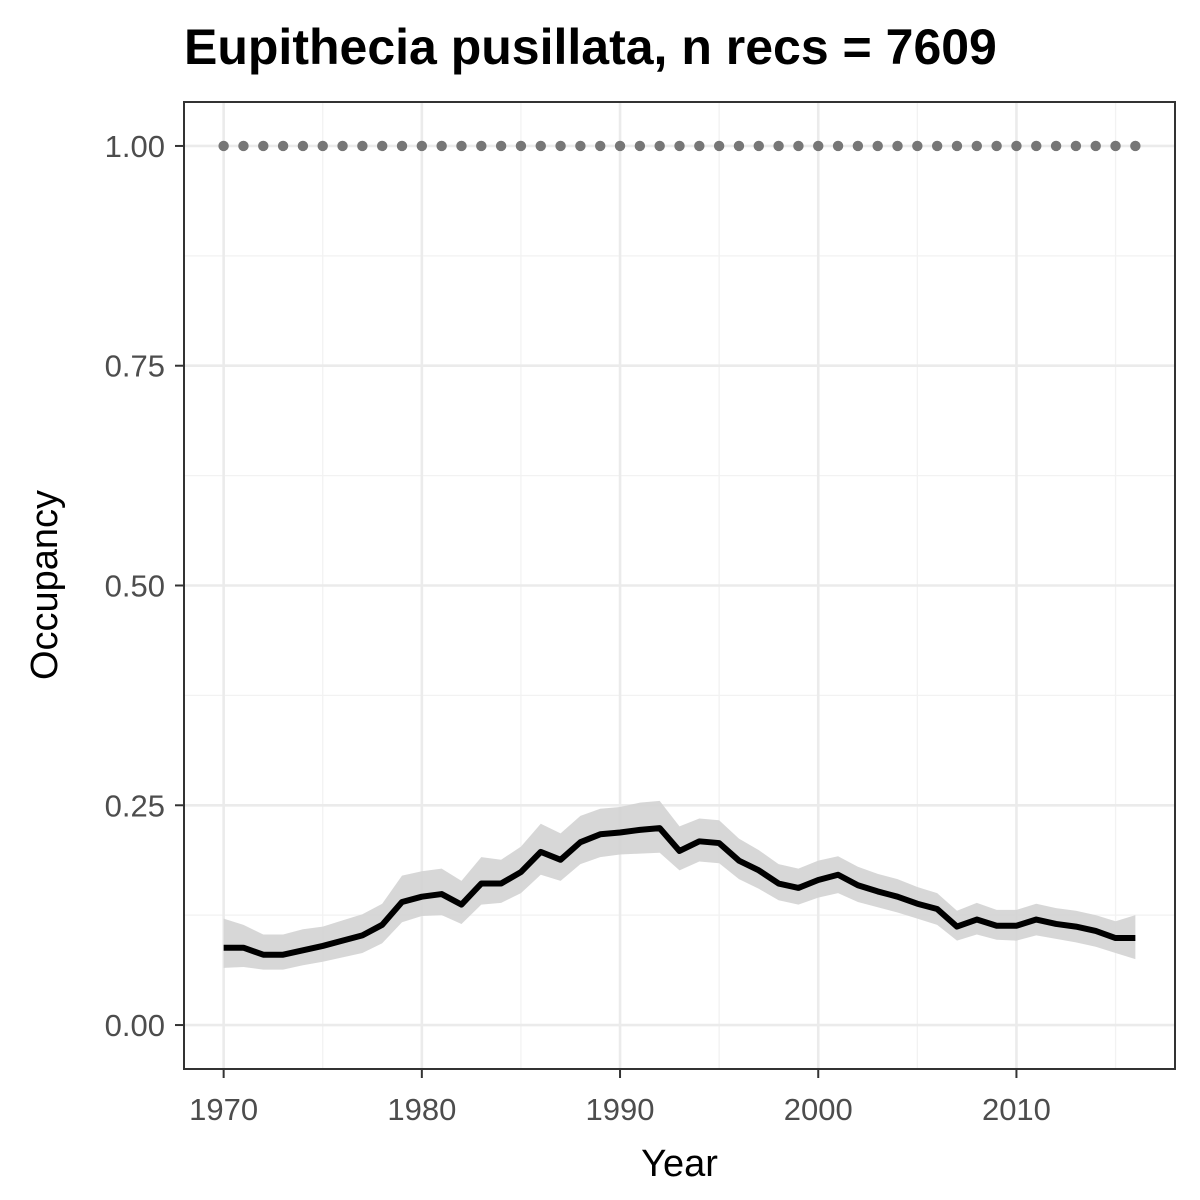 The width and height of the screenshot is (1200, 1200). What do you see at coordinates (135, 805) in the screenshot?
I see `y-tick-label: 0.25` at bounding box center [135, 805].